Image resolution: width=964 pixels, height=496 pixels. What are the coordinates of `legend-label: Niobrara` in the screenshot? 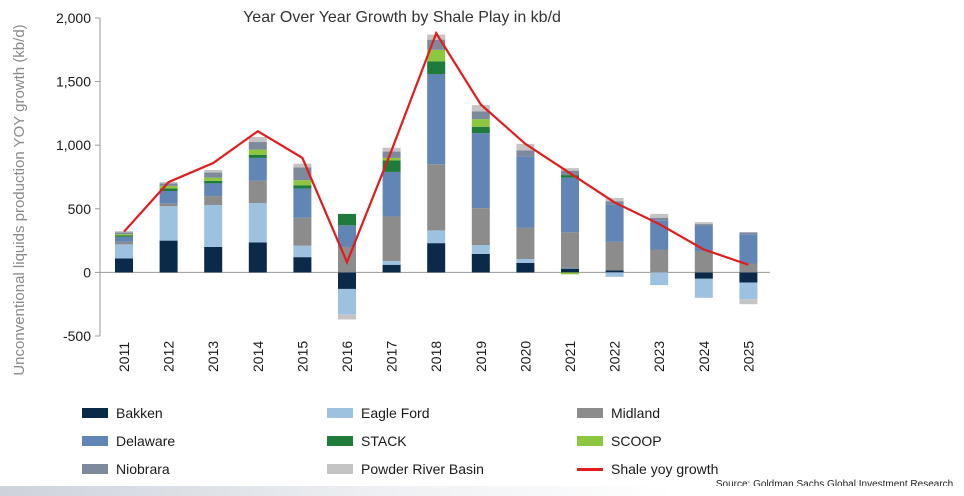 It's located at (143, 469).